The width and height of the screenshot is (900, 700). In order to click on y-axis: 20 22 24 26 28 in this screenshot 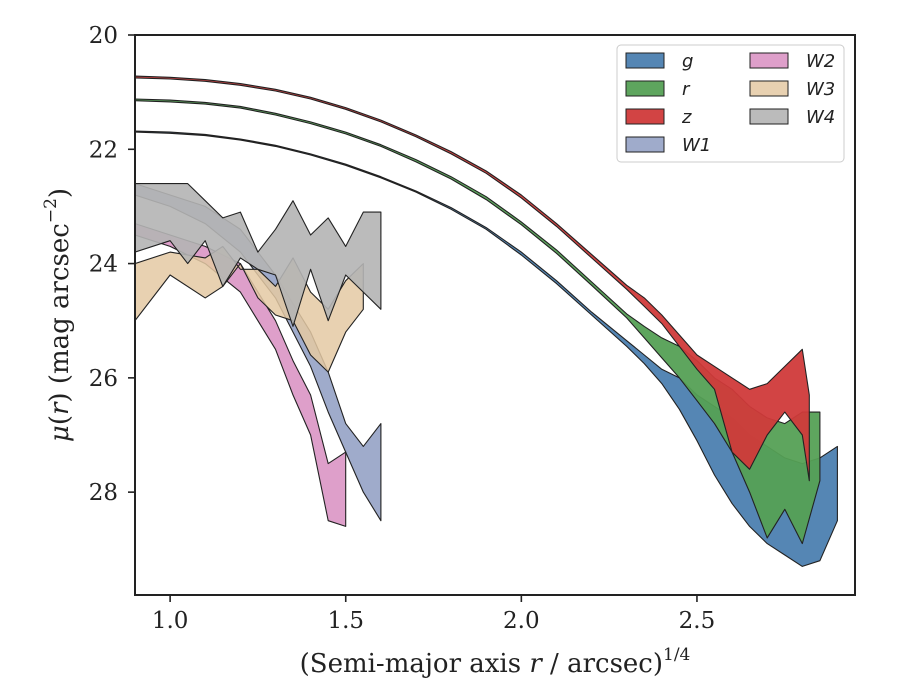, I will do `click(112, 264)`.